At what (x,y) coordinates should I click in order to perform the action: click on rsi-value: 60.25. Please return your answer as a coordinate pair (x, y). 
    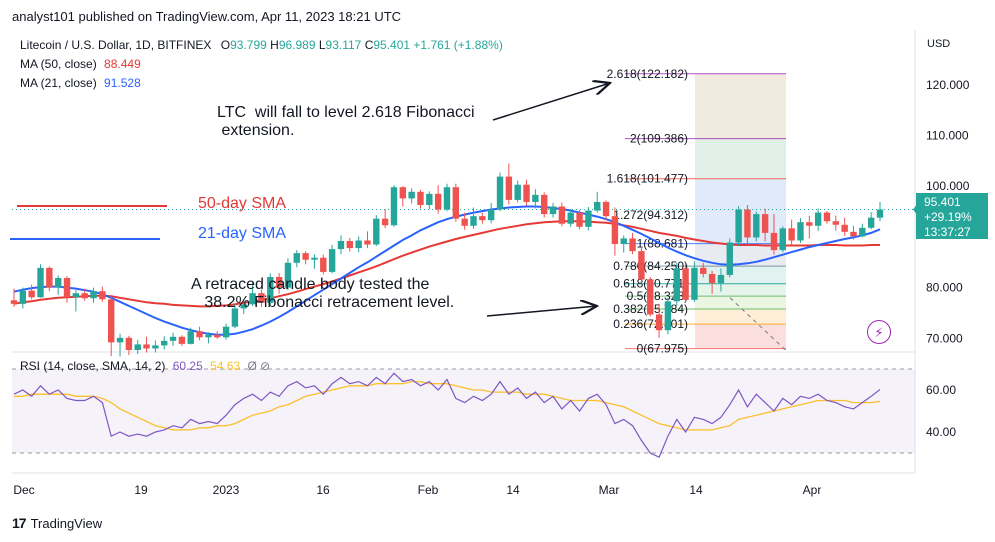
    Looking at the image, I should click on (187, 366).